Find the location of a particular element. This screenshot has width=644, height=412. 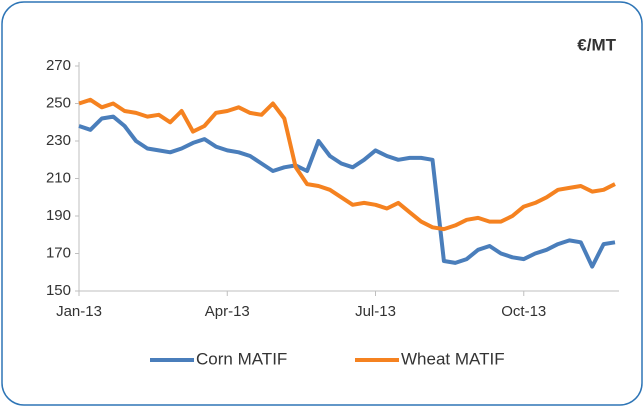

y-tick-label: 210 is located at coordinates (58, 177).